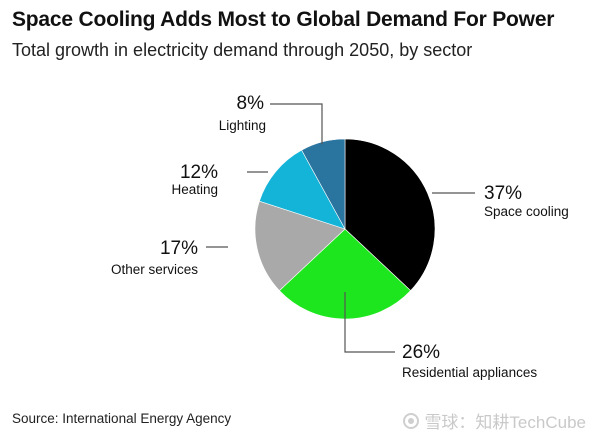 The image size is (600, 441). I want to click on snowball-logo-icon, so click(411, 420).